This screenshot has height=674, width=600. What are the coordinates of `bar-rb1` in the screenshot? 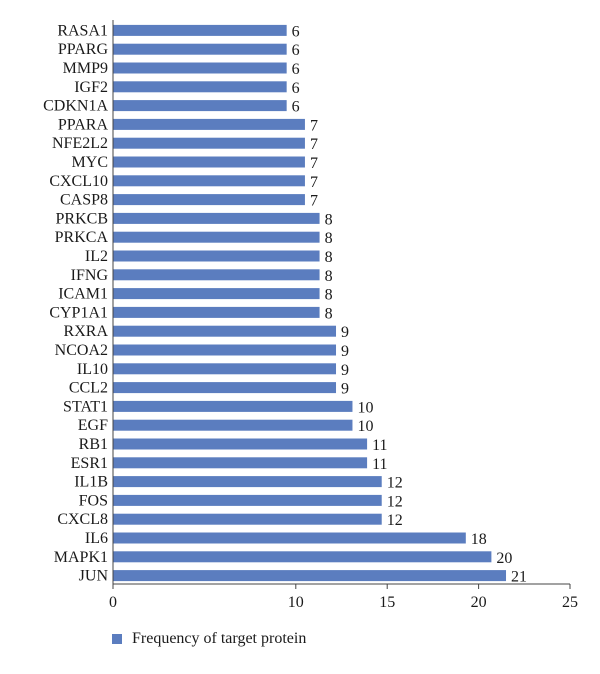 It's located at (240, 444).